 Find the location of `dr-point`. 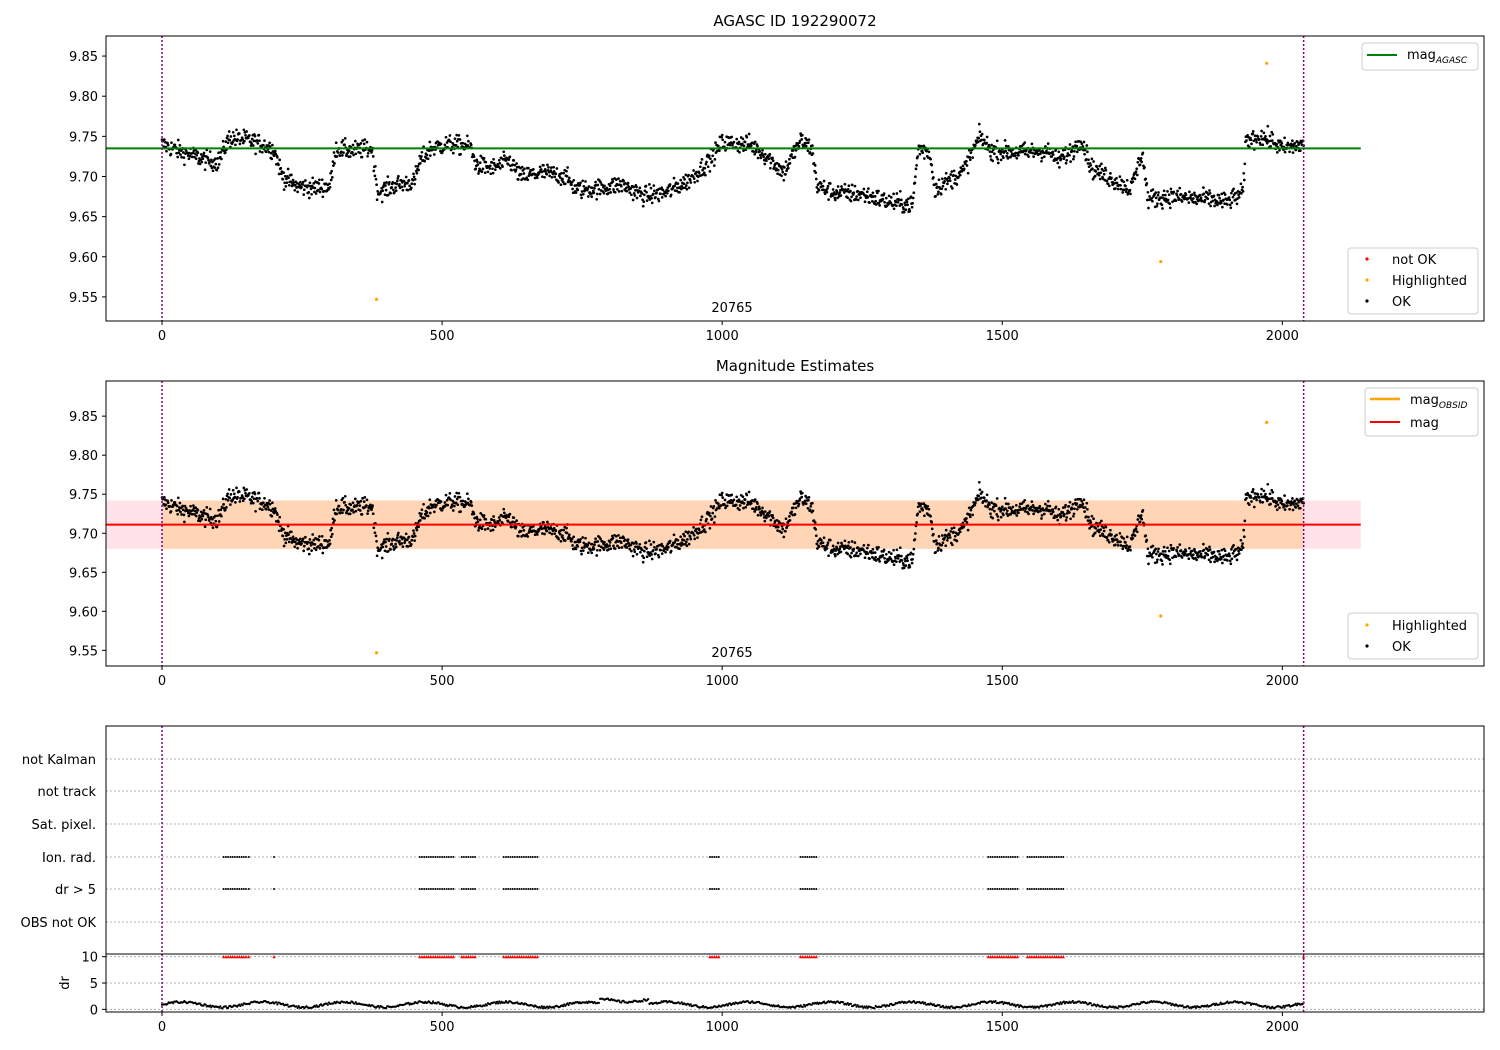

dr-point is located at coordinates (599, 1003).